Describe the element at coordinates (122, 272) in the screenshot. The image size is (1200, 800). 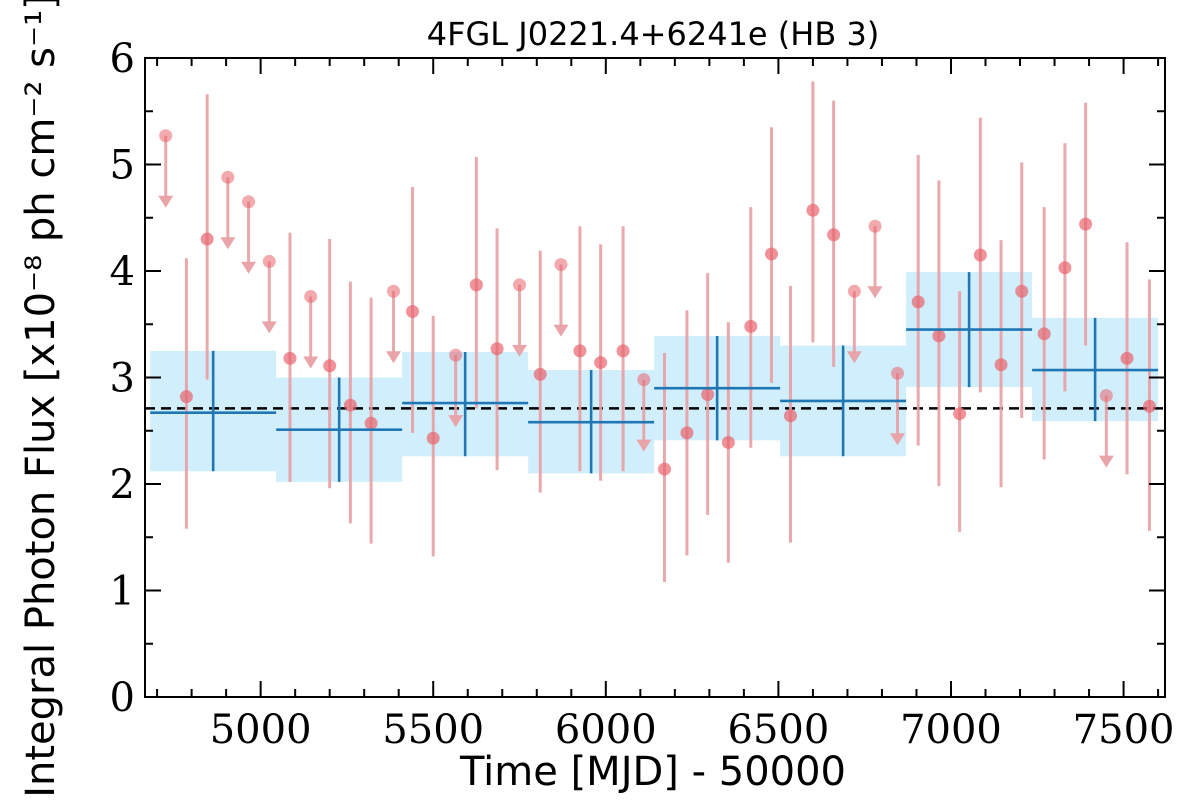
I see `y-tick-label: 4` at that location.